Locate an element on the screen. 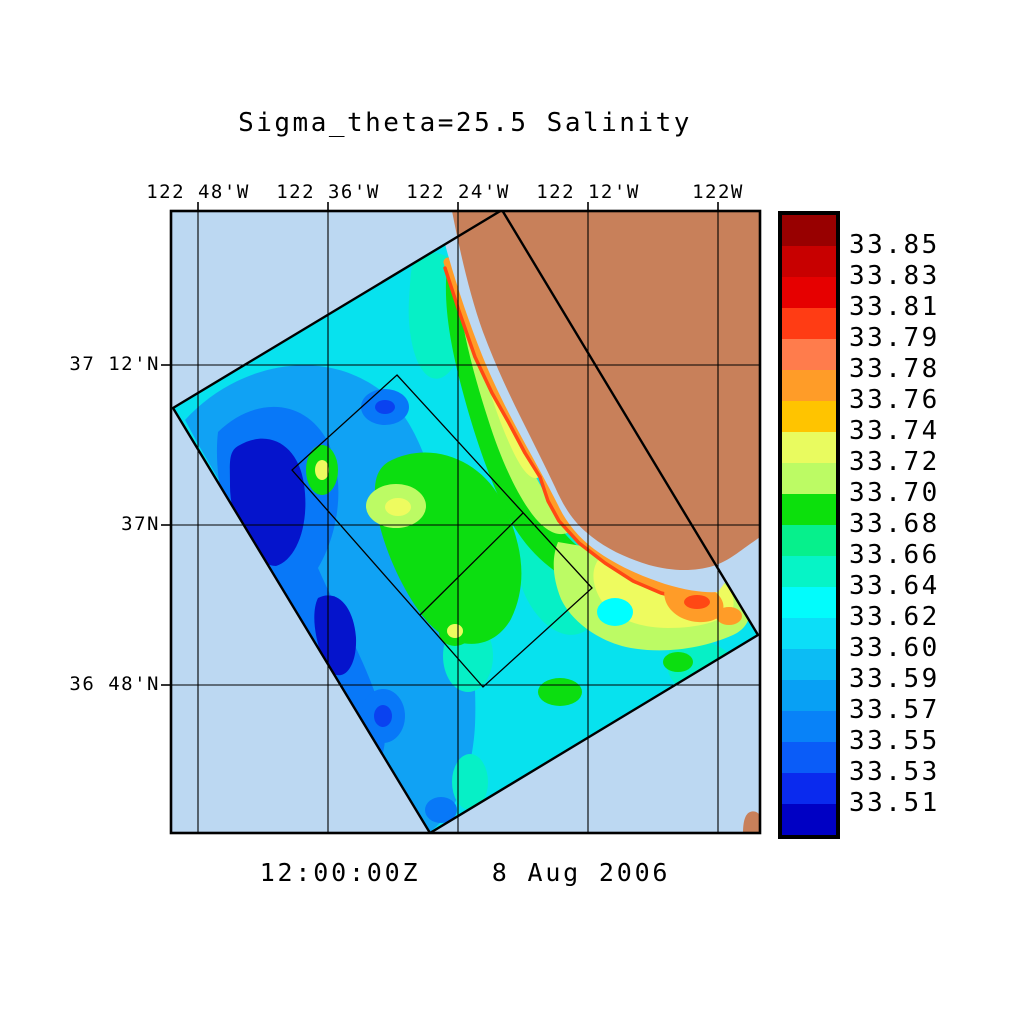 The image size is (1024, 1024). colorbar-tick-label: 33.81 is located at coordinates (894, 307).